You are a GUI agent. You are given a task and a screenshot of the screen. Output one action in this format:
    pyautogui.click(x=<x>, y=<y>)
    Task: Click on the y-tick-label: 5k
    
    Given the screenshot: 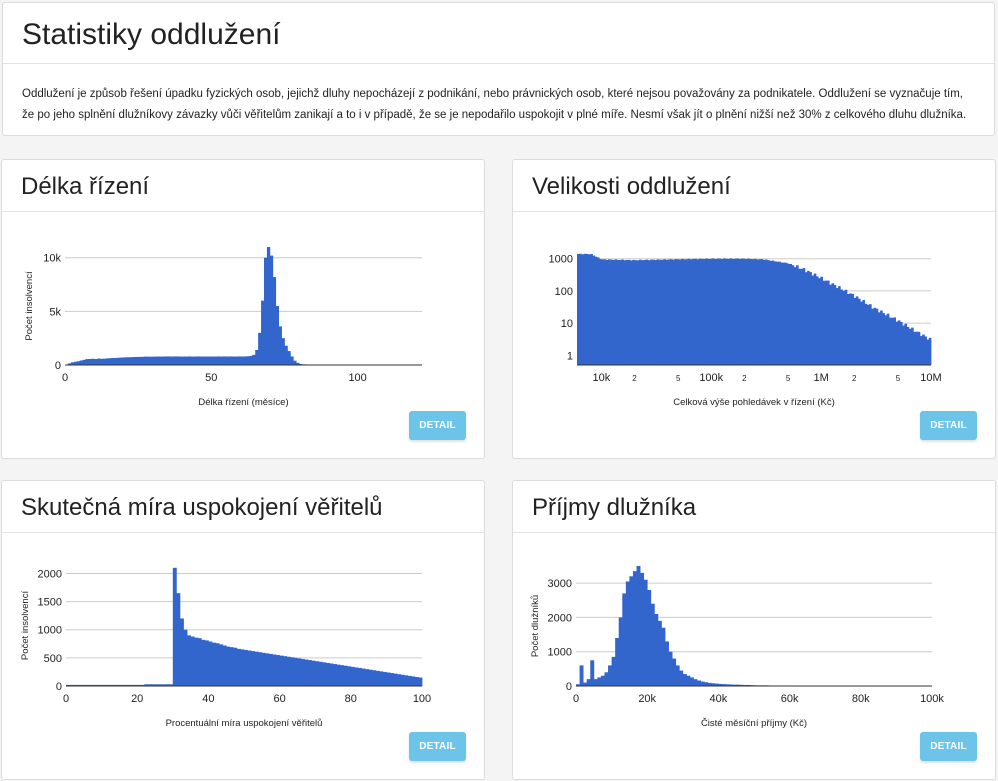 What is the action you would take?
    pyautogui.click(x=55, y=312)
    